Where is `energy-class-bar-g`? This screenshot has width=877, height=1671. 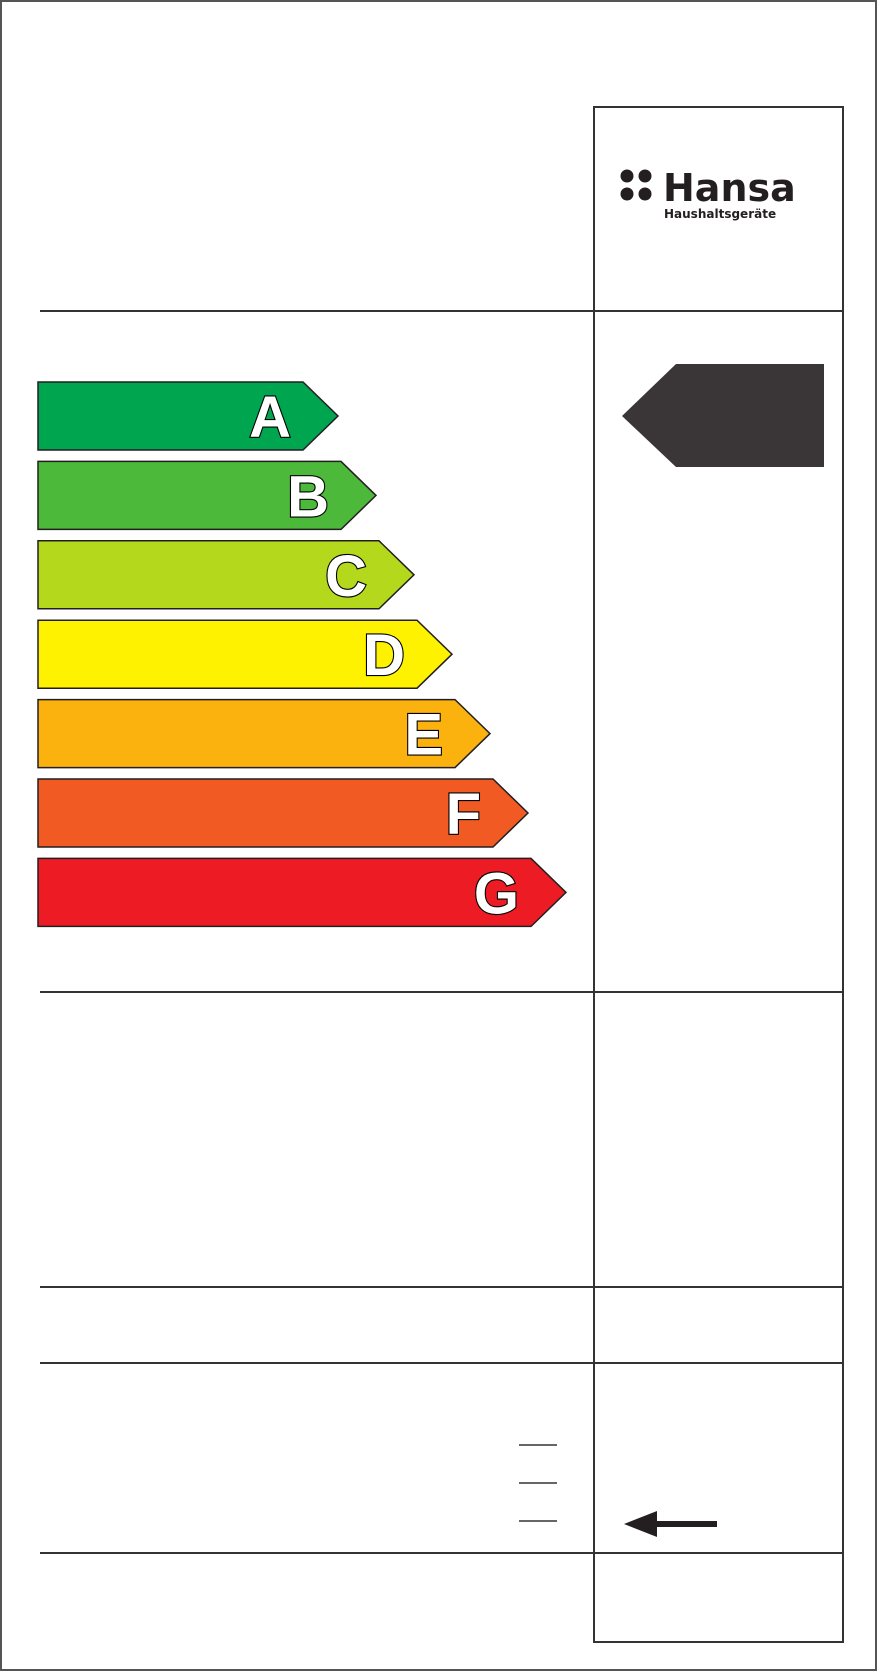
energy-class-bar-g is located at coordinates (302, 892).